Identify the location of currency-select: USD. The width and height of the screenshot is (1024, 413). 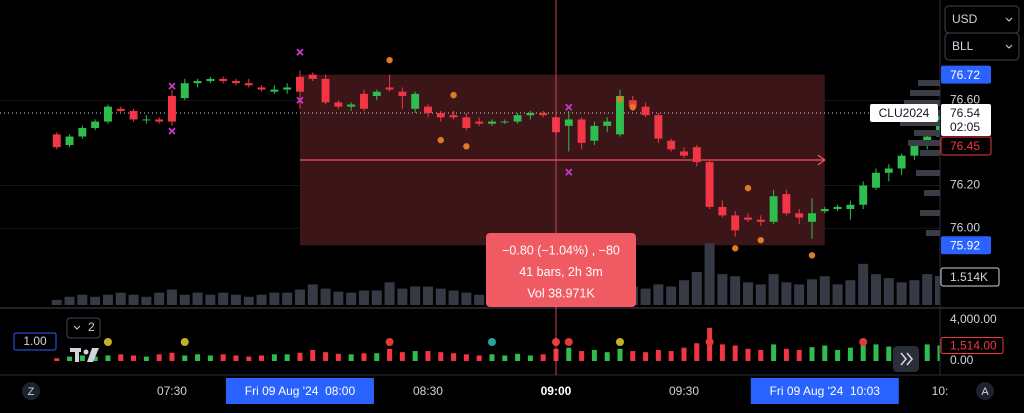
(982, 19).